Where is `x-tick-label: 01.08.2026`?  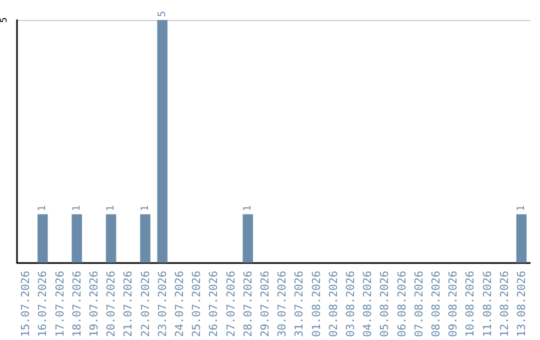
x-tick-label: 01.08.2026 is located at coordinates (316, 304).